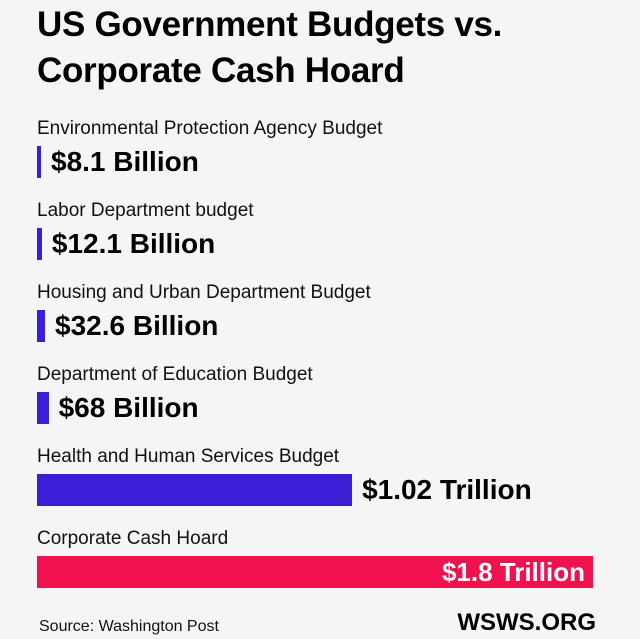 The width and height of the screenshot is (640, 639). I want to click on brand-logo: WSWS.ORG, so click(526, 622).